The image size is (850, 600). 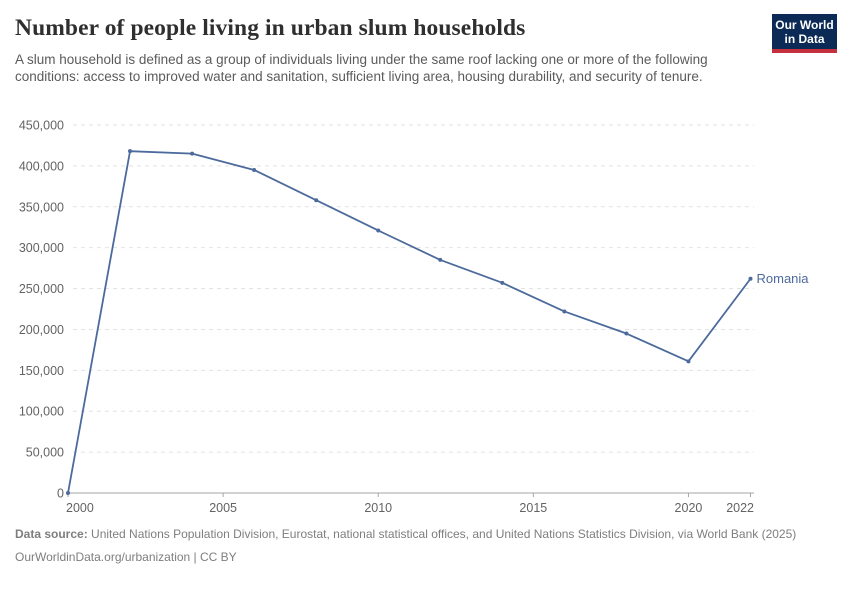 What do you see at coordinates (41, 371) in the screenshot?
I see `y-axis-tick-label: 150,000` at bounding box center [41, 371].